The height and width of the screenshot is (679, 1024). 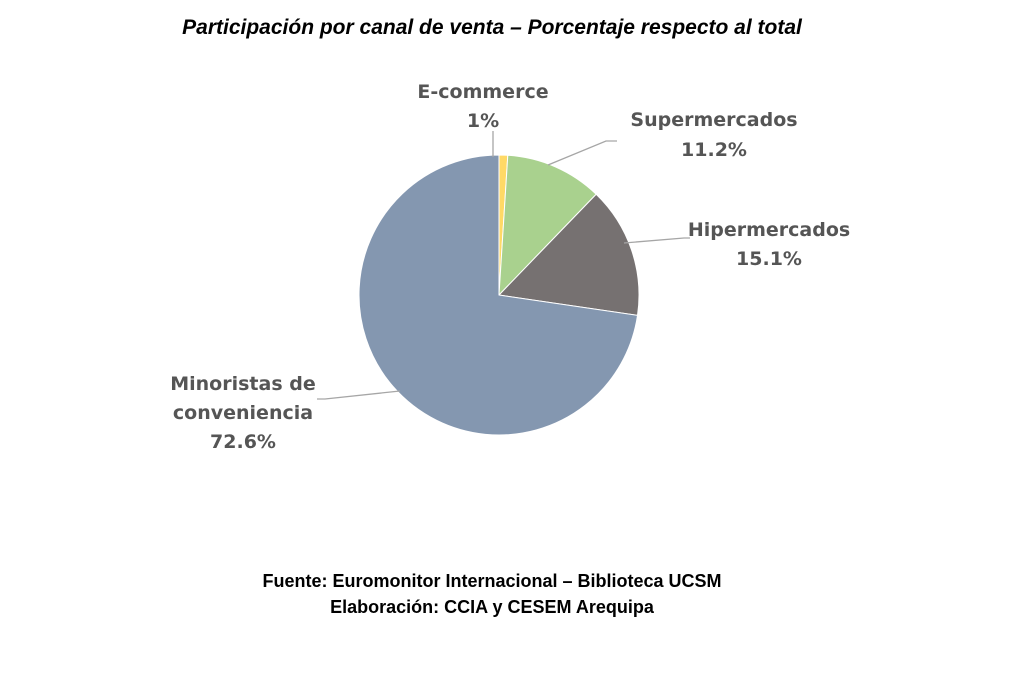 I want to click on slice-value-hipermercados: 15.1%, so click(x=769, y=259).